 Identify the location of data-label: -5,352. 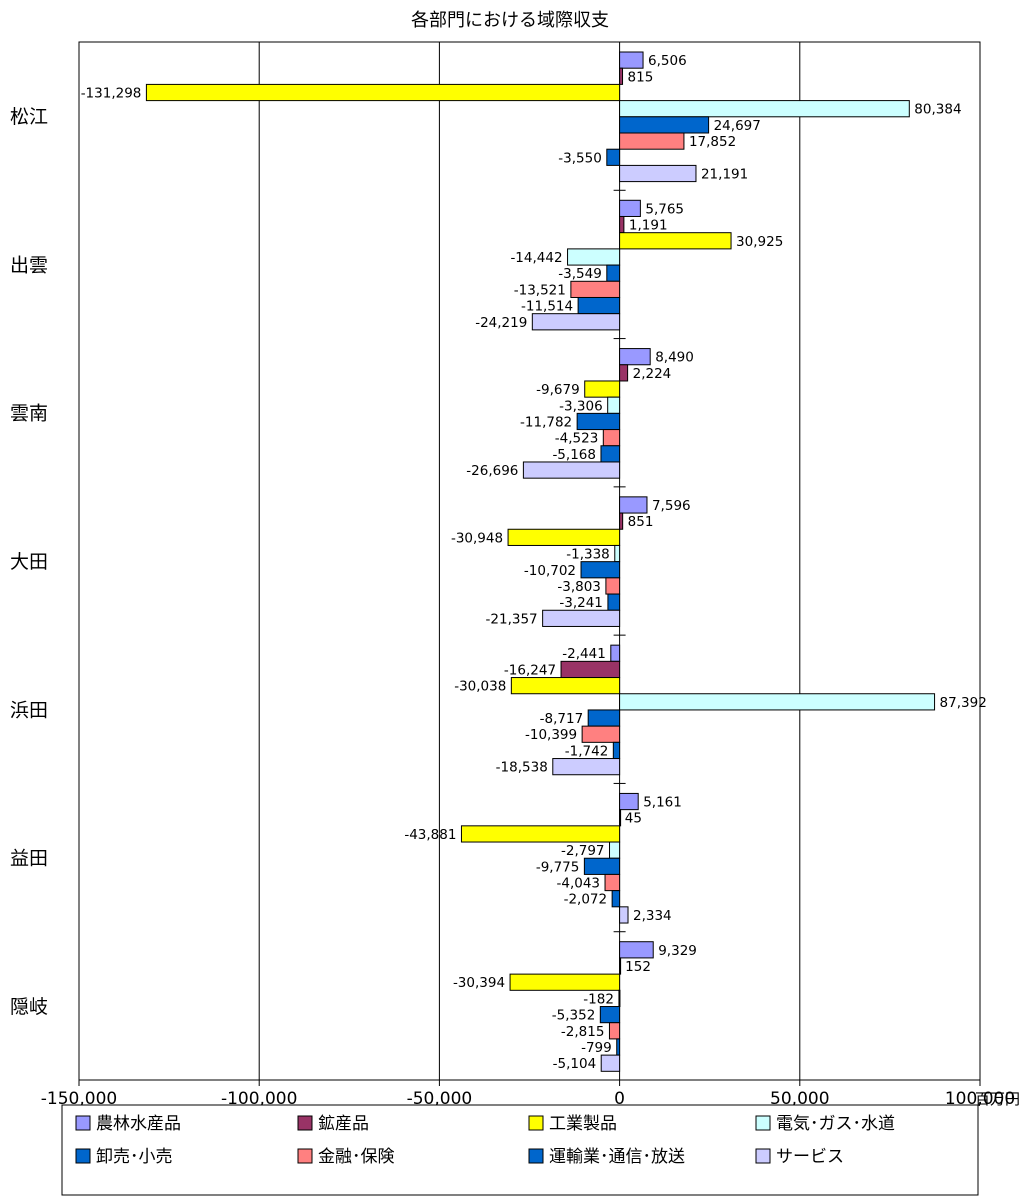
(574, 1016).